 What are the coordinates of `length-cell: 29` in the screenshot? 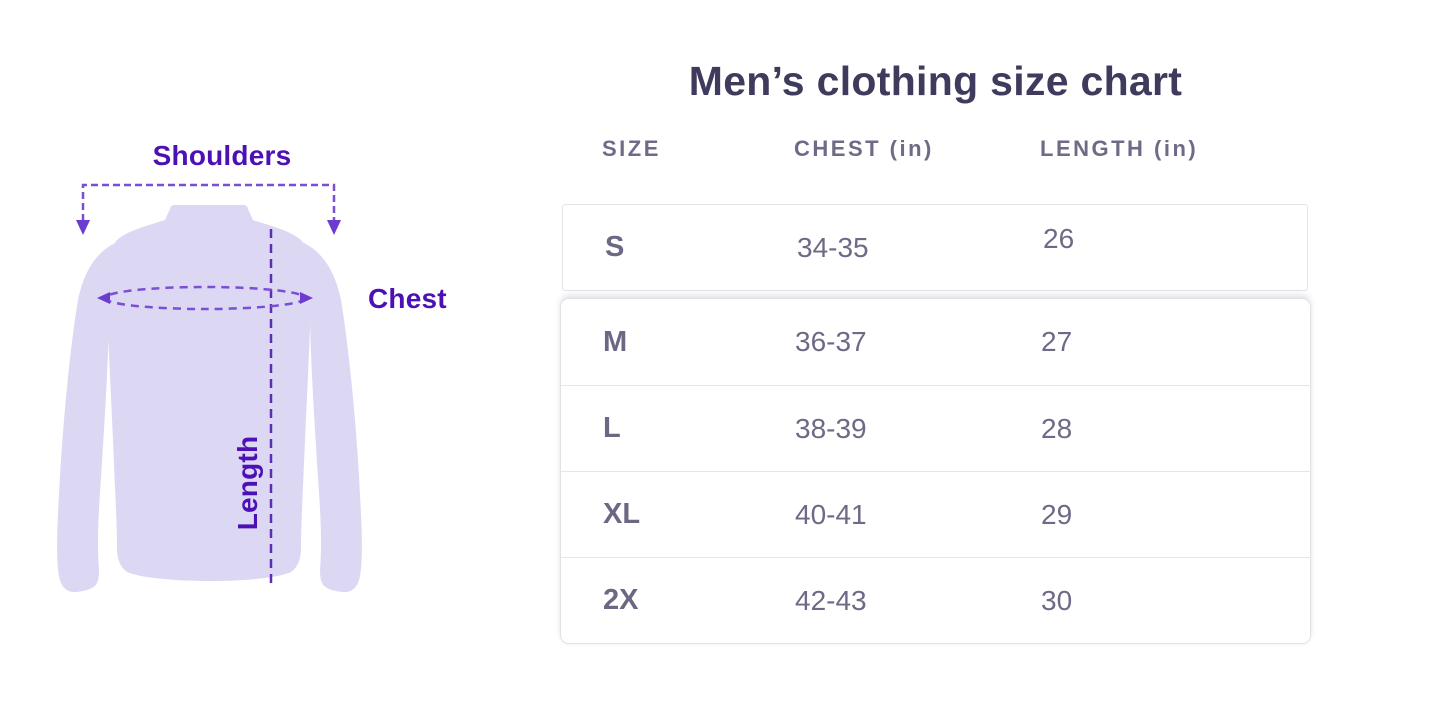 It's located at (1057, 514).